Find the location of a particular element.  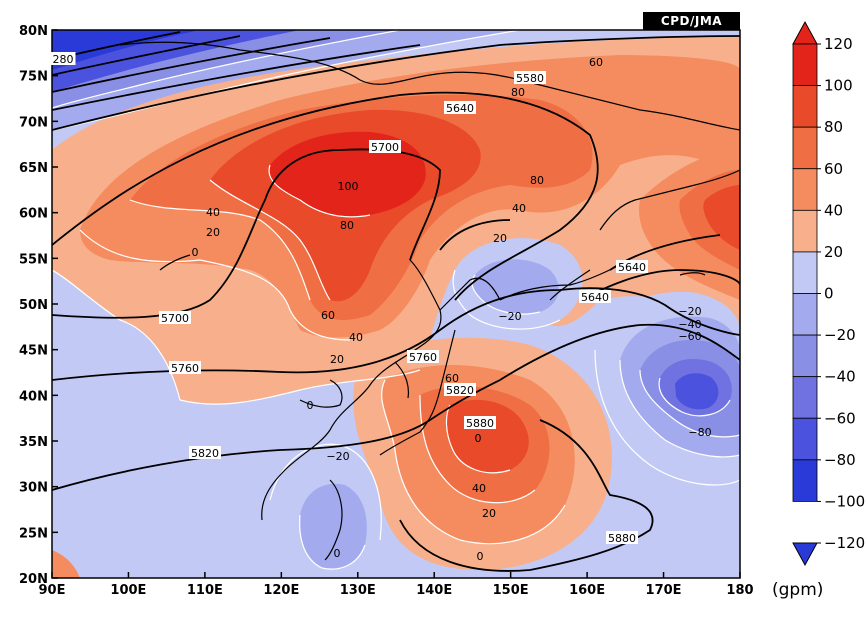

x-tick-label: 110E is located at coordinates (205, 590).